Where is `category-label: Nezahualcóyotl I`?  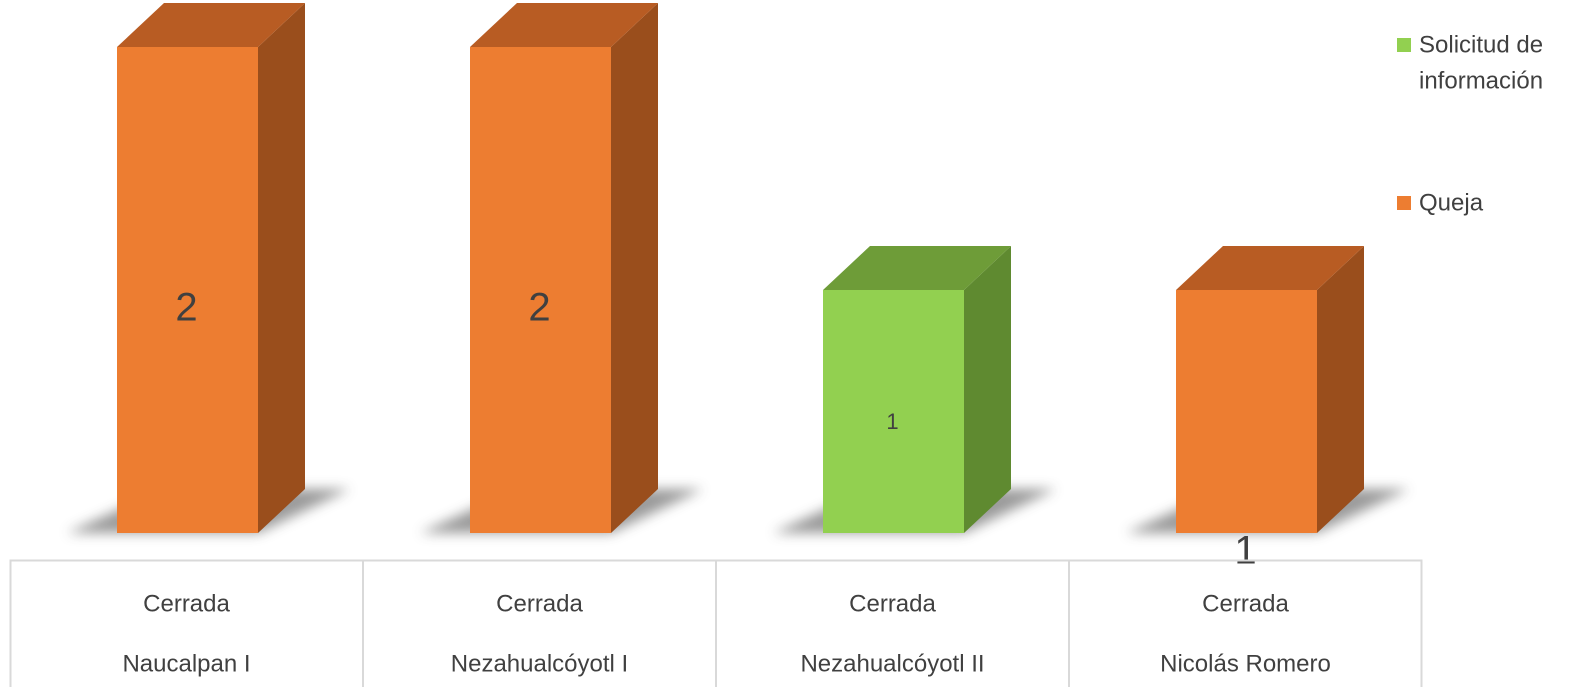
category-label: Nezahualcóyotl I is located at coordinates (539, 663).